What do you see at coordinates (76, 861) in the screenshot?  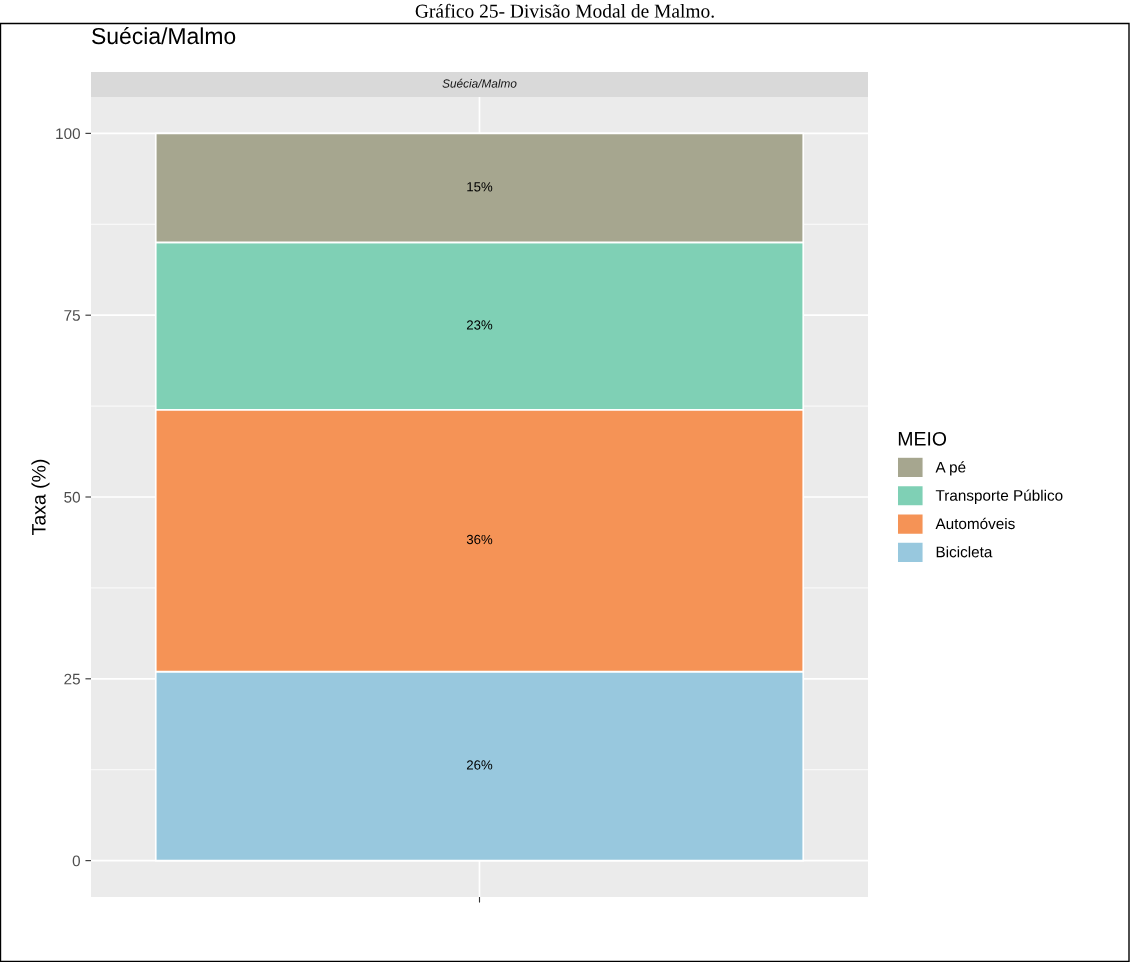 I see `y-tick-label: 0` at bounding box center [76, 861].